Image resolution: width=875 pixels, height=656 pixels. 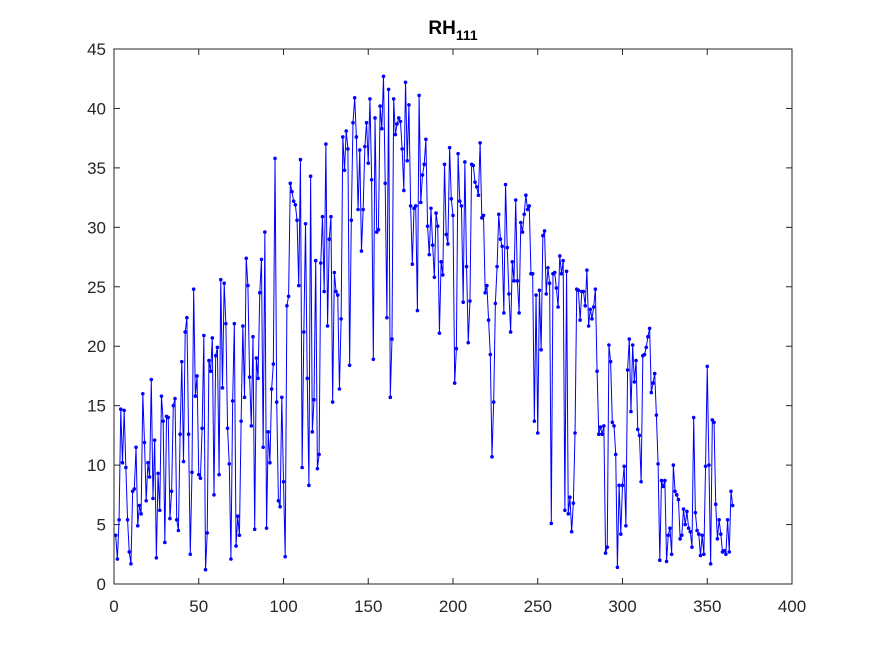 What do you see at coordinates (96, 287) in the screenshot?
I see `y-tick-label: 25` at bounding box center [96, 287].